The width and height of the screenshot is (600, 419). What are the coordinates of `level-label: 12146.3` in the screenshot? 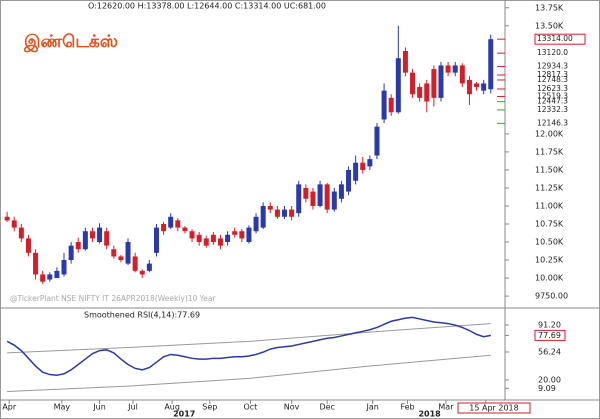 It's located at (552, 122).